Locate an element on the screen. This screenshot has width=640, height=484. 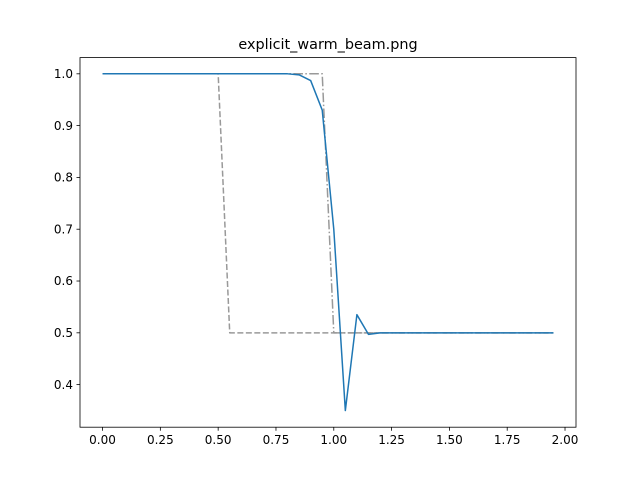
y-tick-label: 0.6 is located at coordinates (63, 281).